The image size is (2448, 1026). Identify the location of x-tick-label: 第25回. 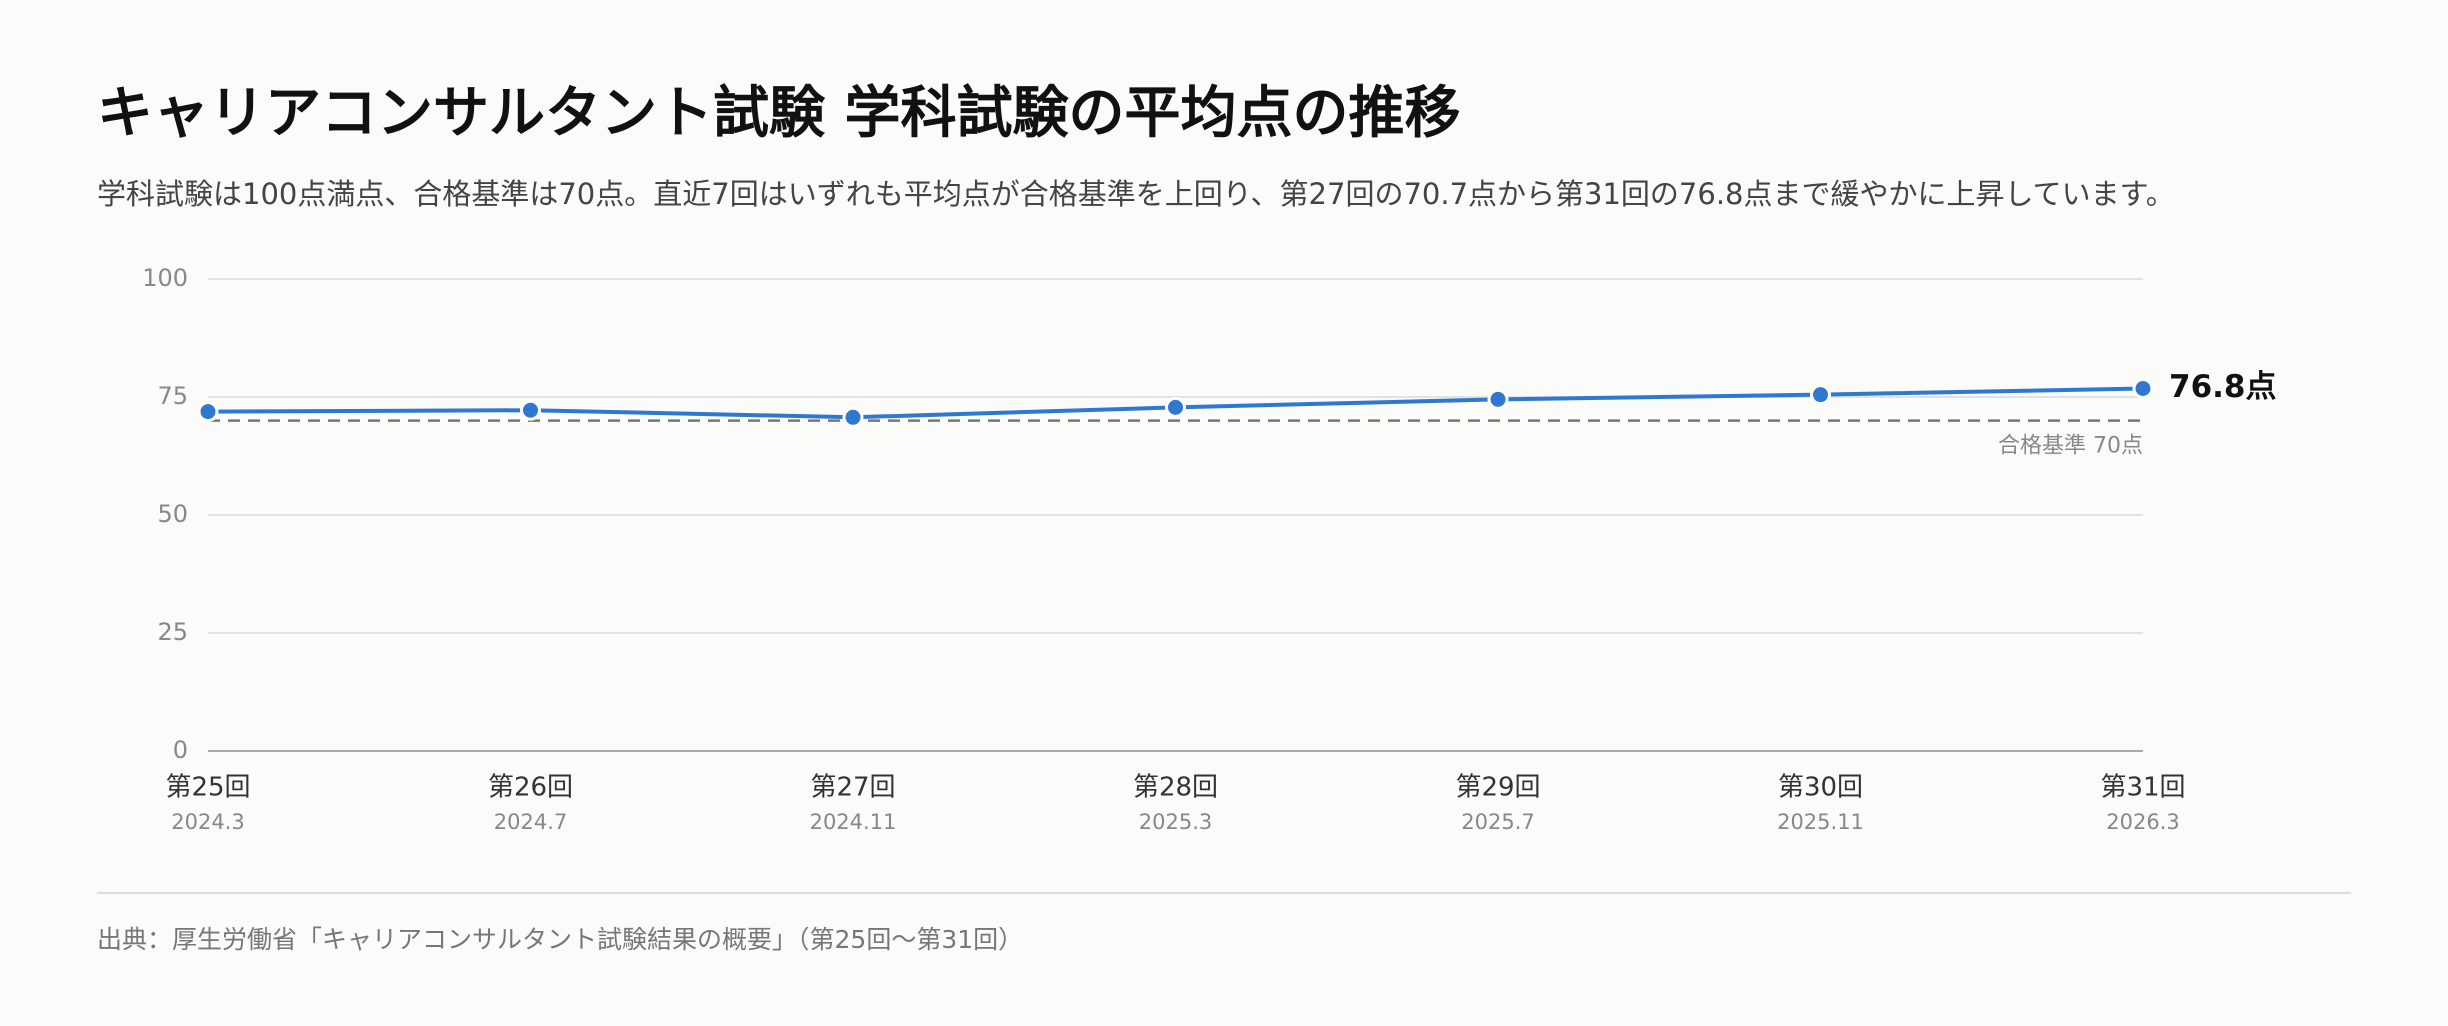
(207, 788).